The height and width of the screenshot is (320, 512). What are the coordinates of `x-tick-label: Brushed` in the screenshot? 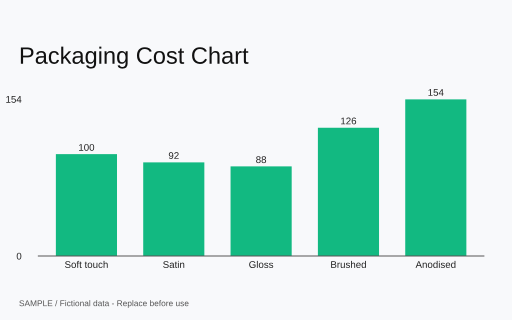 It's located at (348, 264).